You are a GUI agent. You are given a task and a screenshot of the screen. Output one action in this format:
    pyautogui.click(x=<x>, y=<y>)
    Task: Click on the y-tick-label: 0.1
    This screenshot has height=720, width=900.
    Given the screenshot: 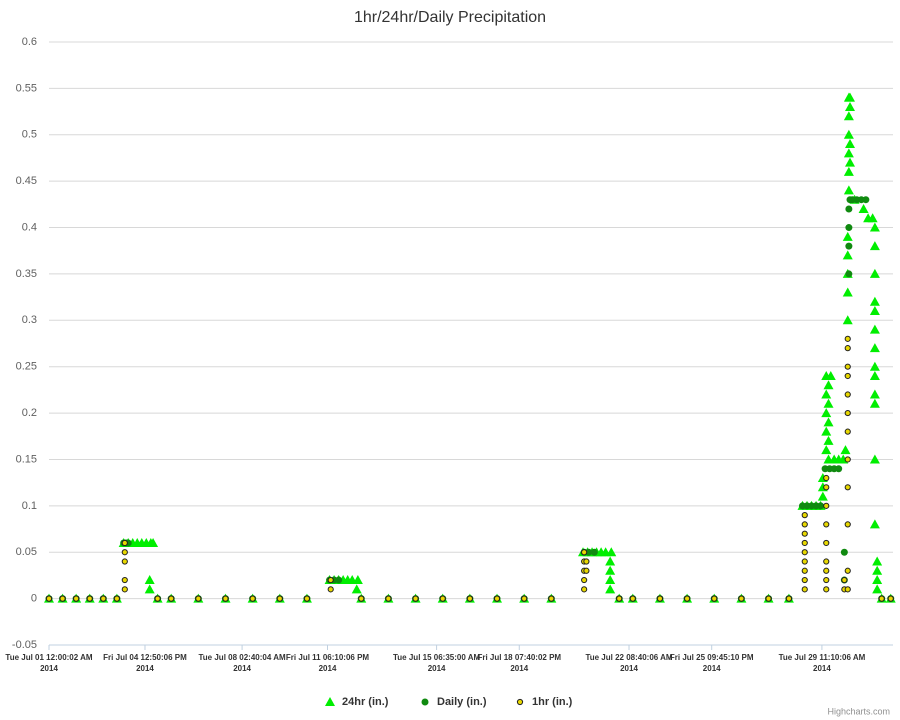 What is the action you would take?
    pyautogui.click(x=29, y=506)
    